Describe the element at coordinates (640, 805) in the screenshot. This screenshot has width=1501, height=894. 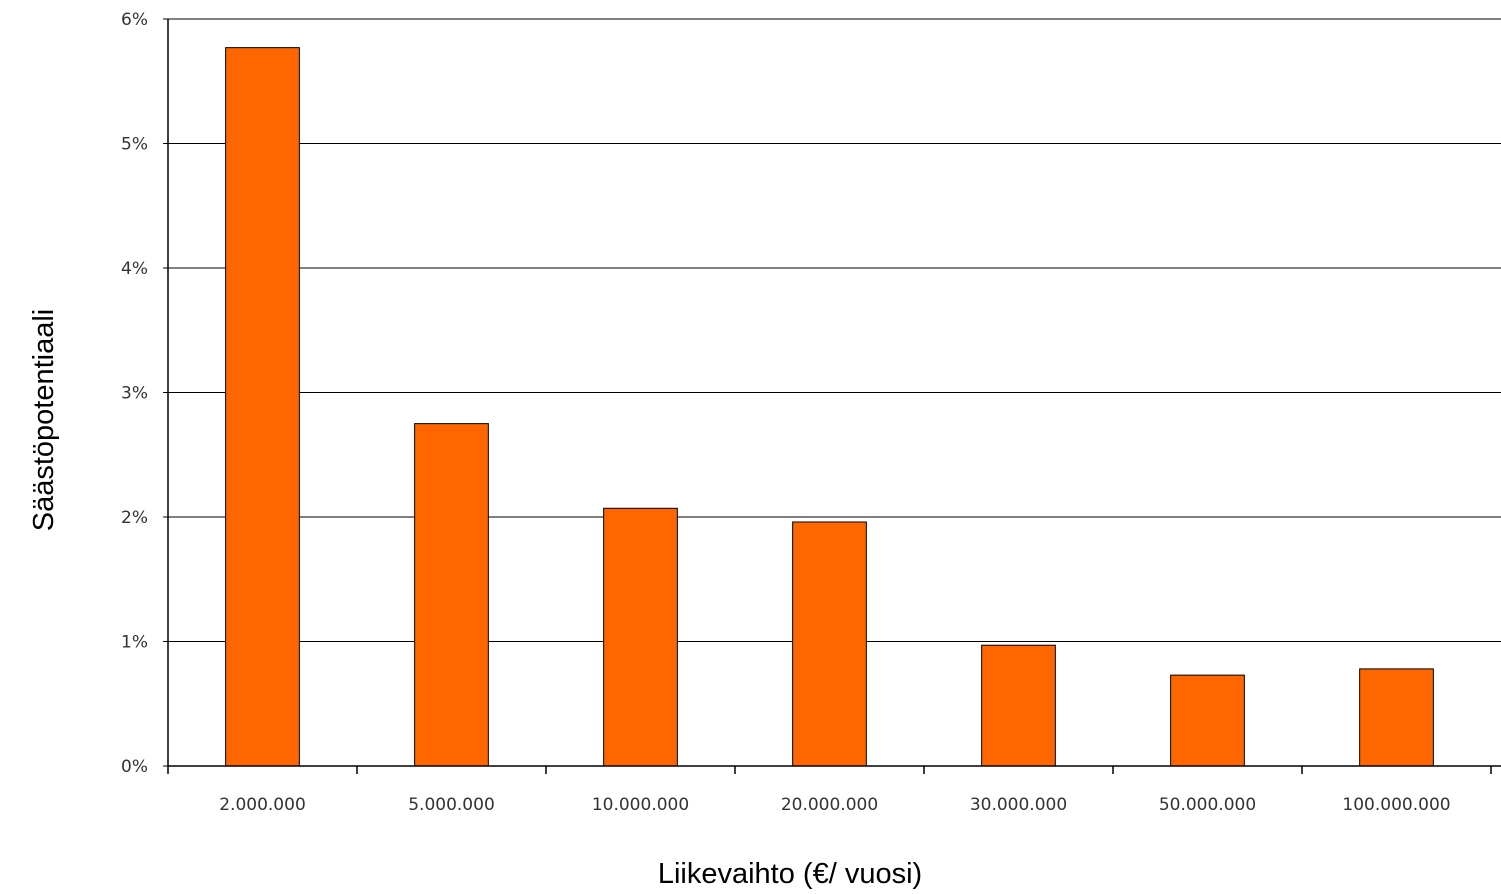
I see `x-tick-label: 10.000.000` at that location.